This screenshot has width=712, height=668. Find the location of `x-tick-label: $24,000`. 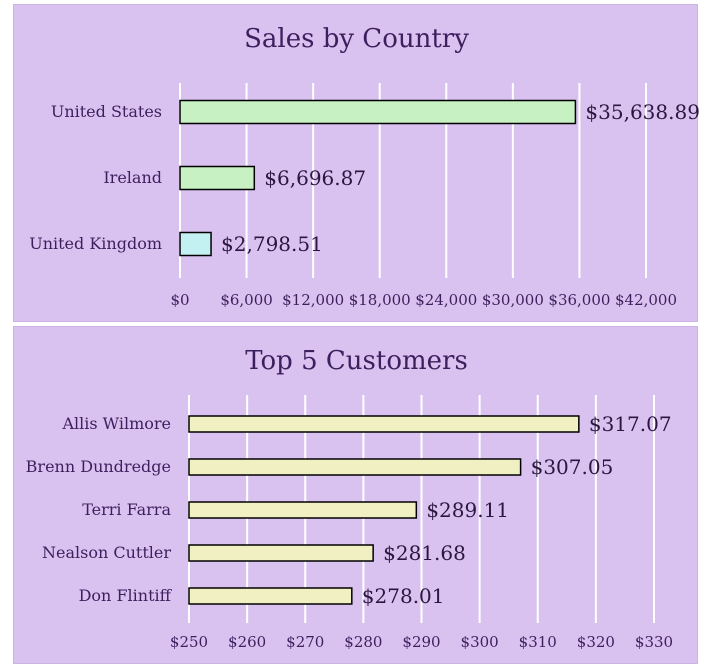

x-tick-label: $24,000 is located at coordinates (446, 300).